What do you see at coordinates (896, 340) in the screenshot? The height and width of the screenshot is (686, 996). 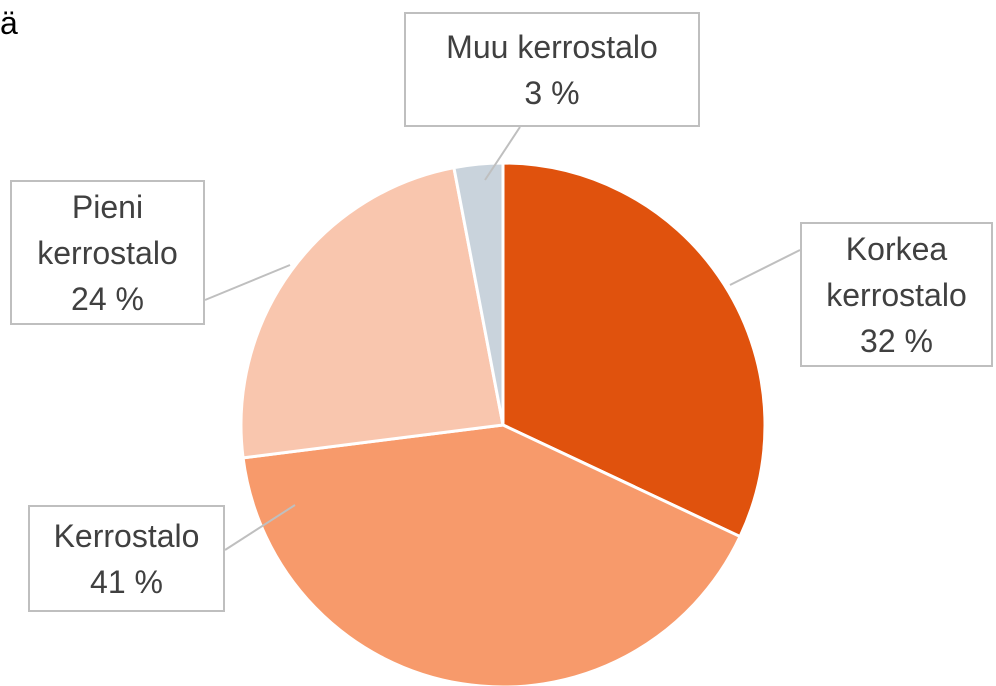 I see `value-label: 32 %` at bounding box center [896, 340].